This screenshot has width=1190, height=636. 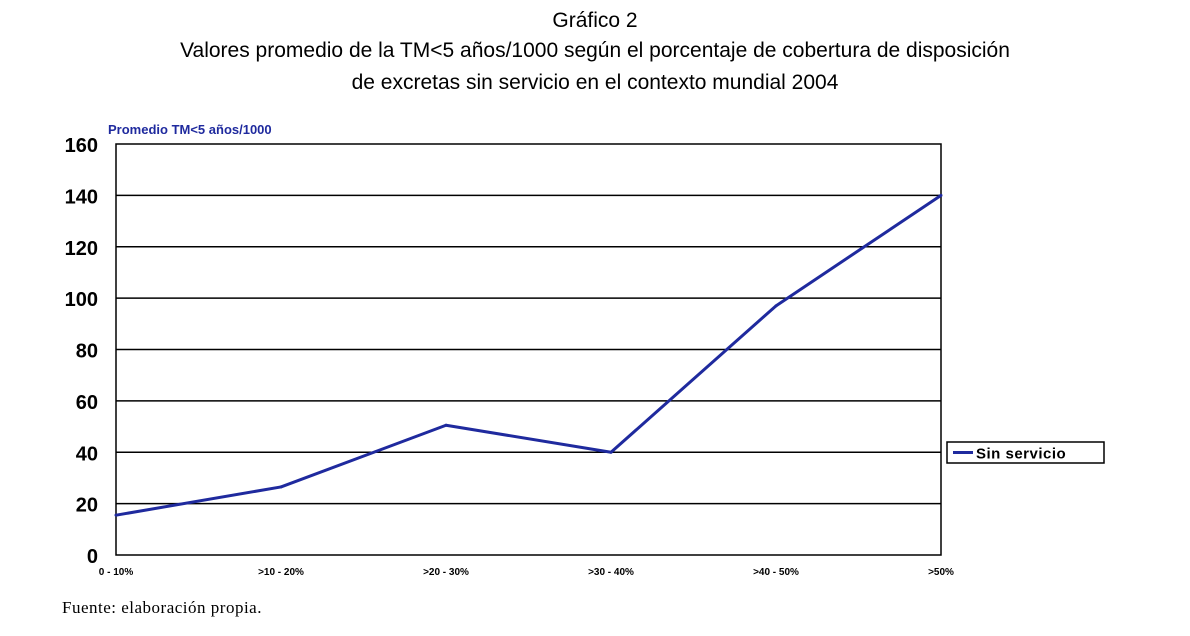 I want to click on y-axis-label: Promedio TM<5 años/1000, so click(x=190, y=129).